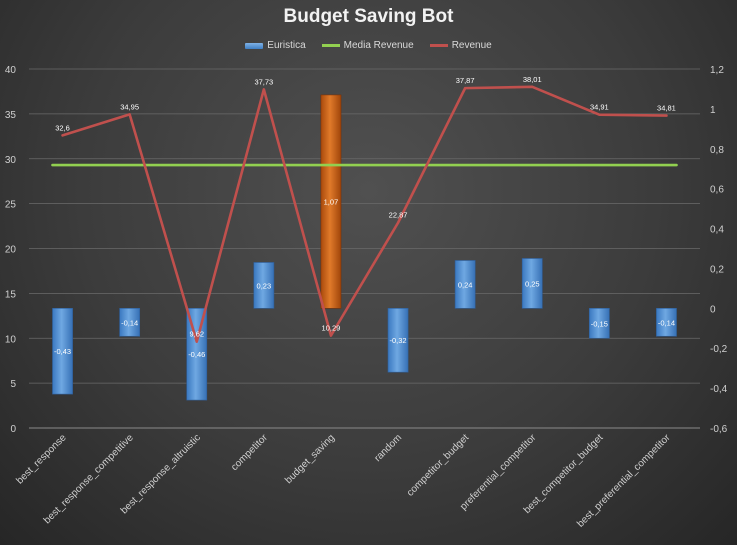 Image resolution: width=737 pixels, height=545 pixels. I want to click on revenue-data-label: 22,87, so click(398, 215).